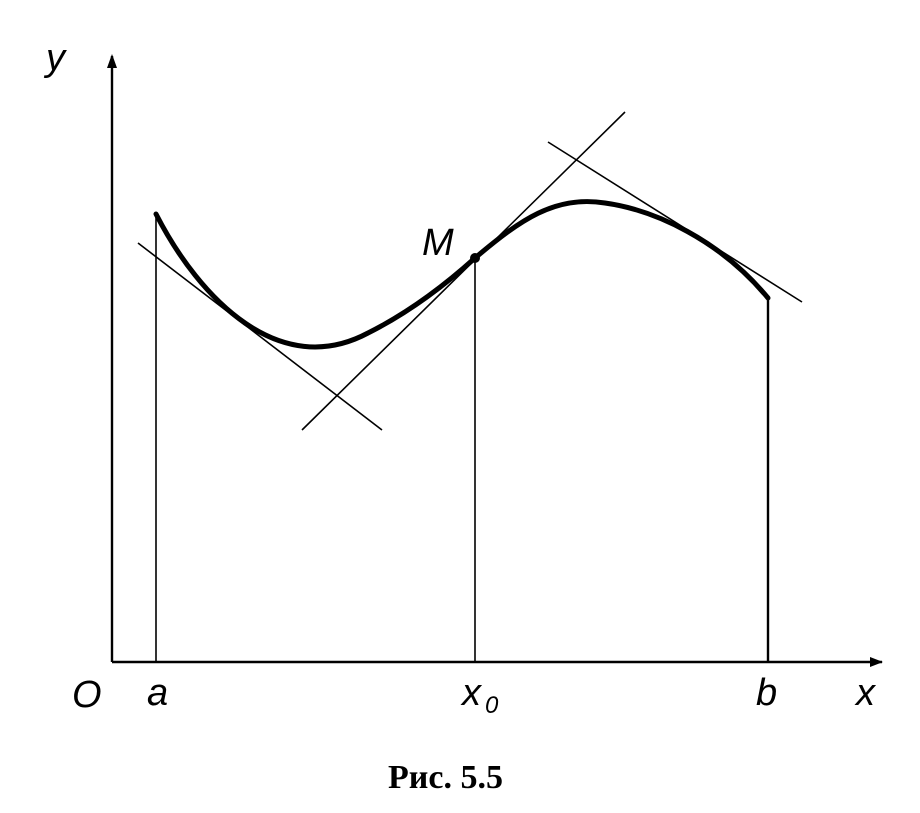  What do you see at coordinates (865, 693) in the screenshot?
I see `x-axis-label: x` at bounding box center [865, 693].